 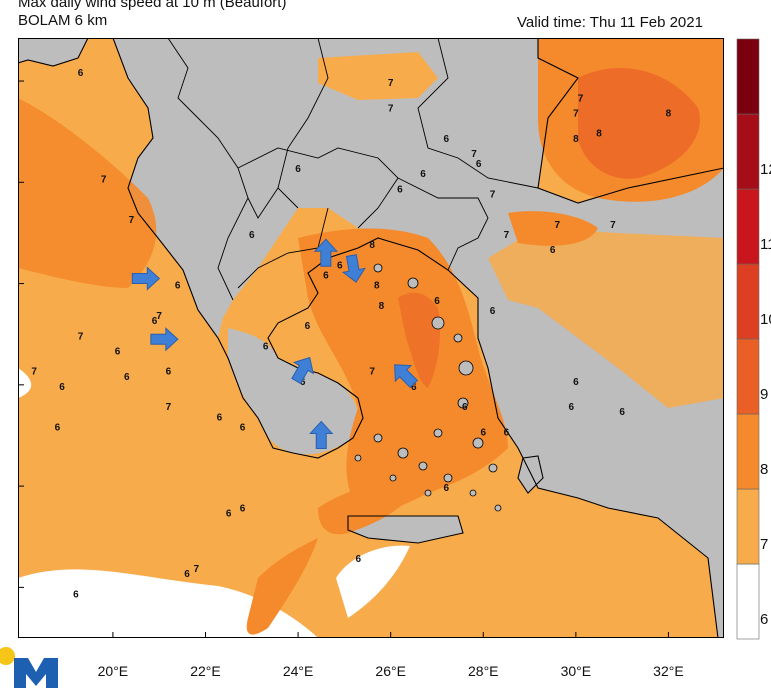 What do you see at coordinates (765, 244) in the screenshot?
I see `colorbar-label: 11` at bounding box center [765, 244].